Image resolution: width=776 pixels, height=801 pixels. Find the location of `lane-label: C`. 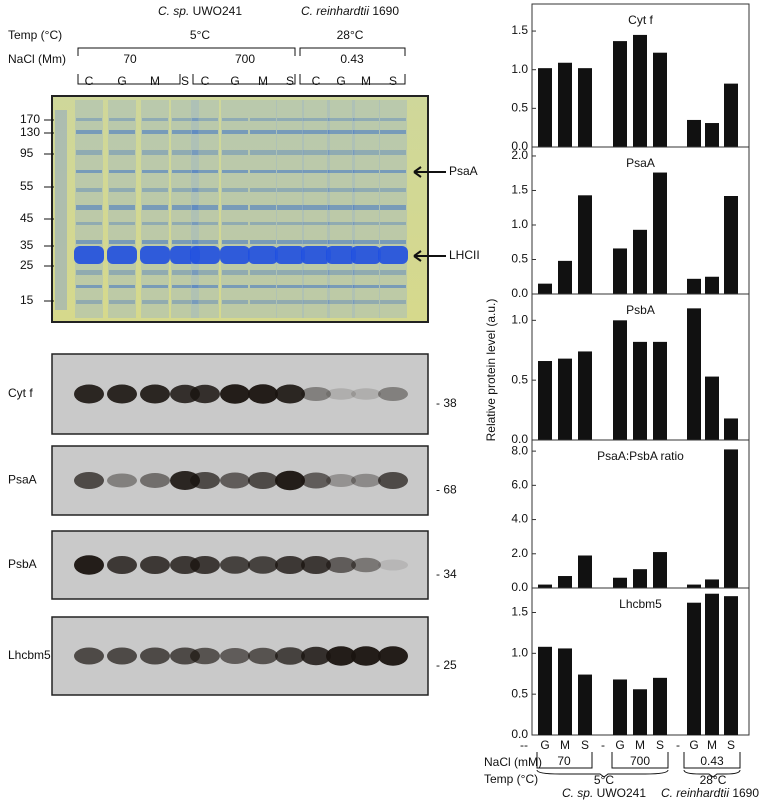

lane-label: C is located at coordinates (205, 81).